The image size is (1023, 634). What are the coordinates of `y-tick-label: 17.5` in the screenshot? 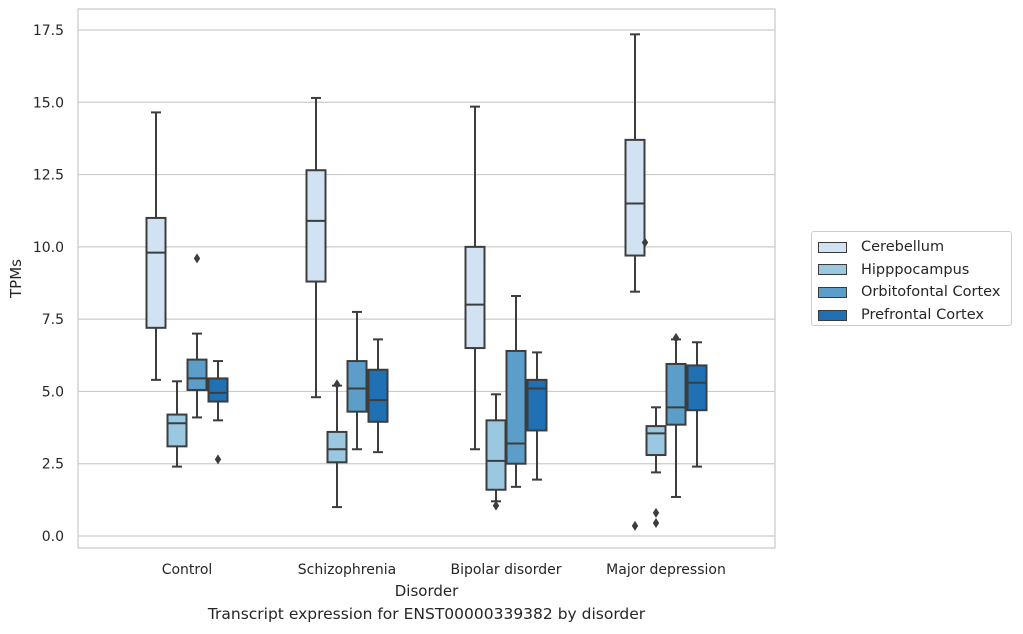 It's located at (48, 31).